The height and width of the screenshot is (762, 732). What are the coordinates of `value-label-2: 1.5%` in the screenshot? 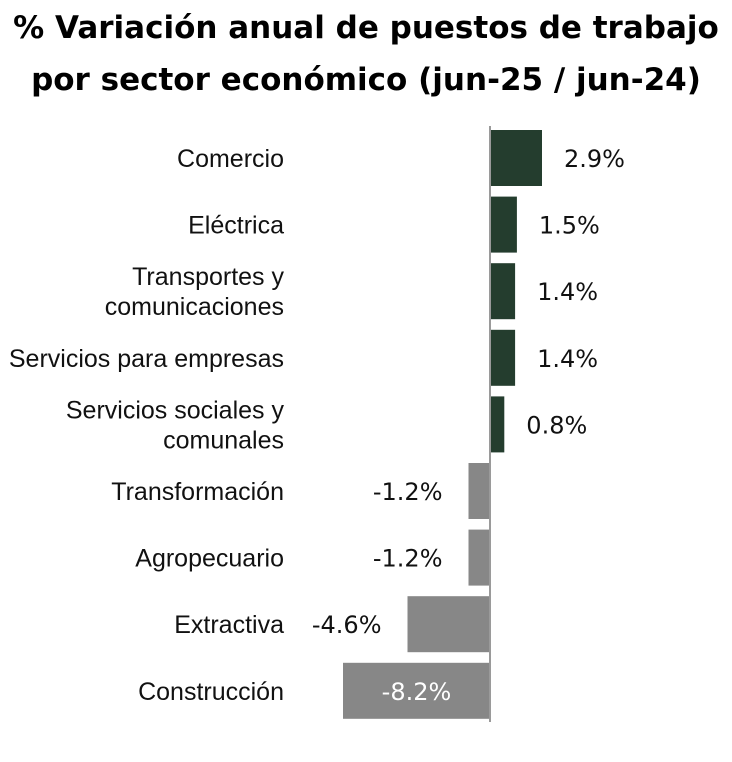 It's located at (569, 226).